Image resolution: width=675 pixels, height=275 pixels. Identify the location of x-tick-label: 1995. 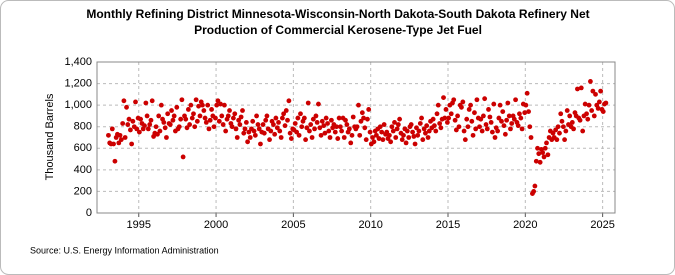
(139, 225).